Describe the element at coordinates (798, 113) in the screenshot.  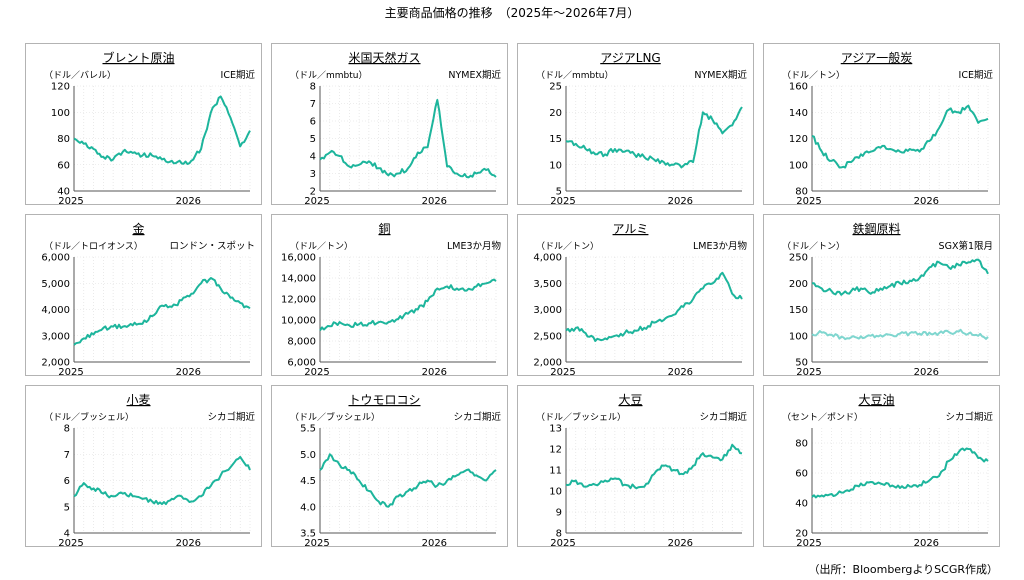
I see `y-tick-label: 140` at that location.